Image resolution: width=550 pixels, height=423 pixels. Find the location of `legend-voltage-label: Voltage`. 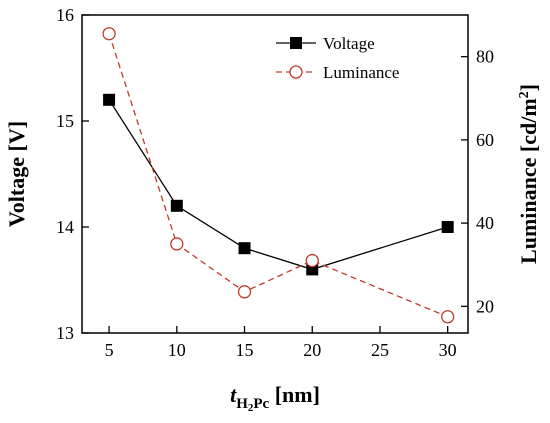

legend-voltage-label: Voltage is located at coordinates (349, 43).